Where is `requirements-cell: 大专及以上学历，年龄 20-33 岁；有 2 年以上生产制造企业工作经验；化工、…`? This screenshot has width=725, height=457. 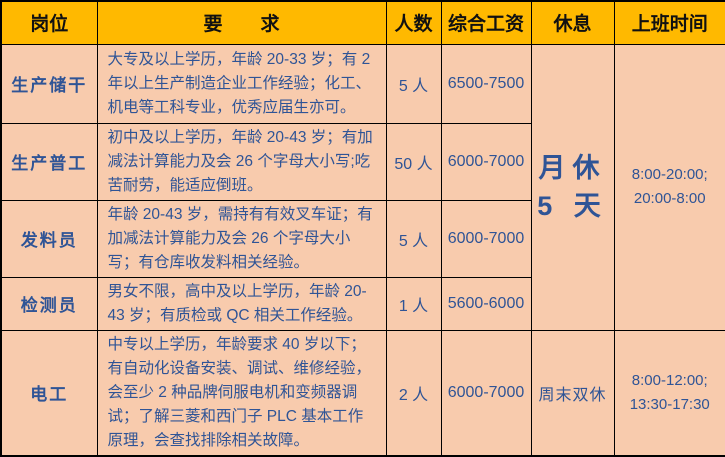
requirements-cell: 大专及以上学历，年龄 20-33 岁；有 2 年以上生产制造企业工作经验；化工、… is located at coordinates (241, 83).